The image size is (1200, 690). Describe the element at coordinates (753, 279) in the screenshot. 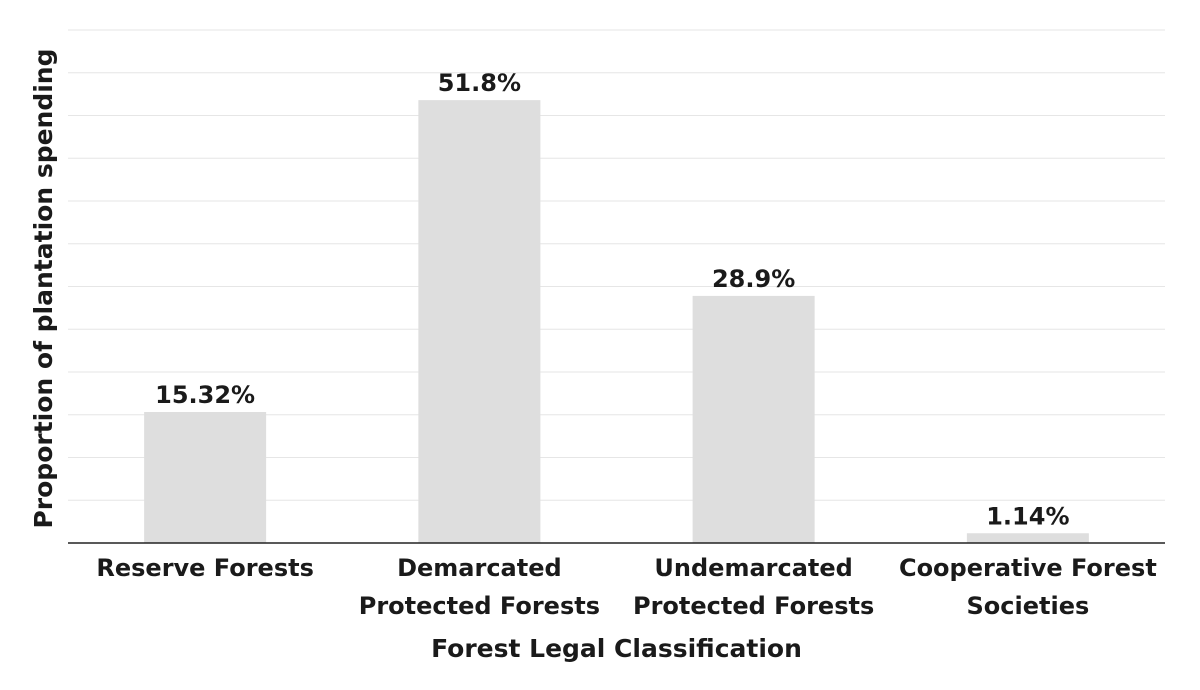

I see `data-label: 28.9%` at that location.